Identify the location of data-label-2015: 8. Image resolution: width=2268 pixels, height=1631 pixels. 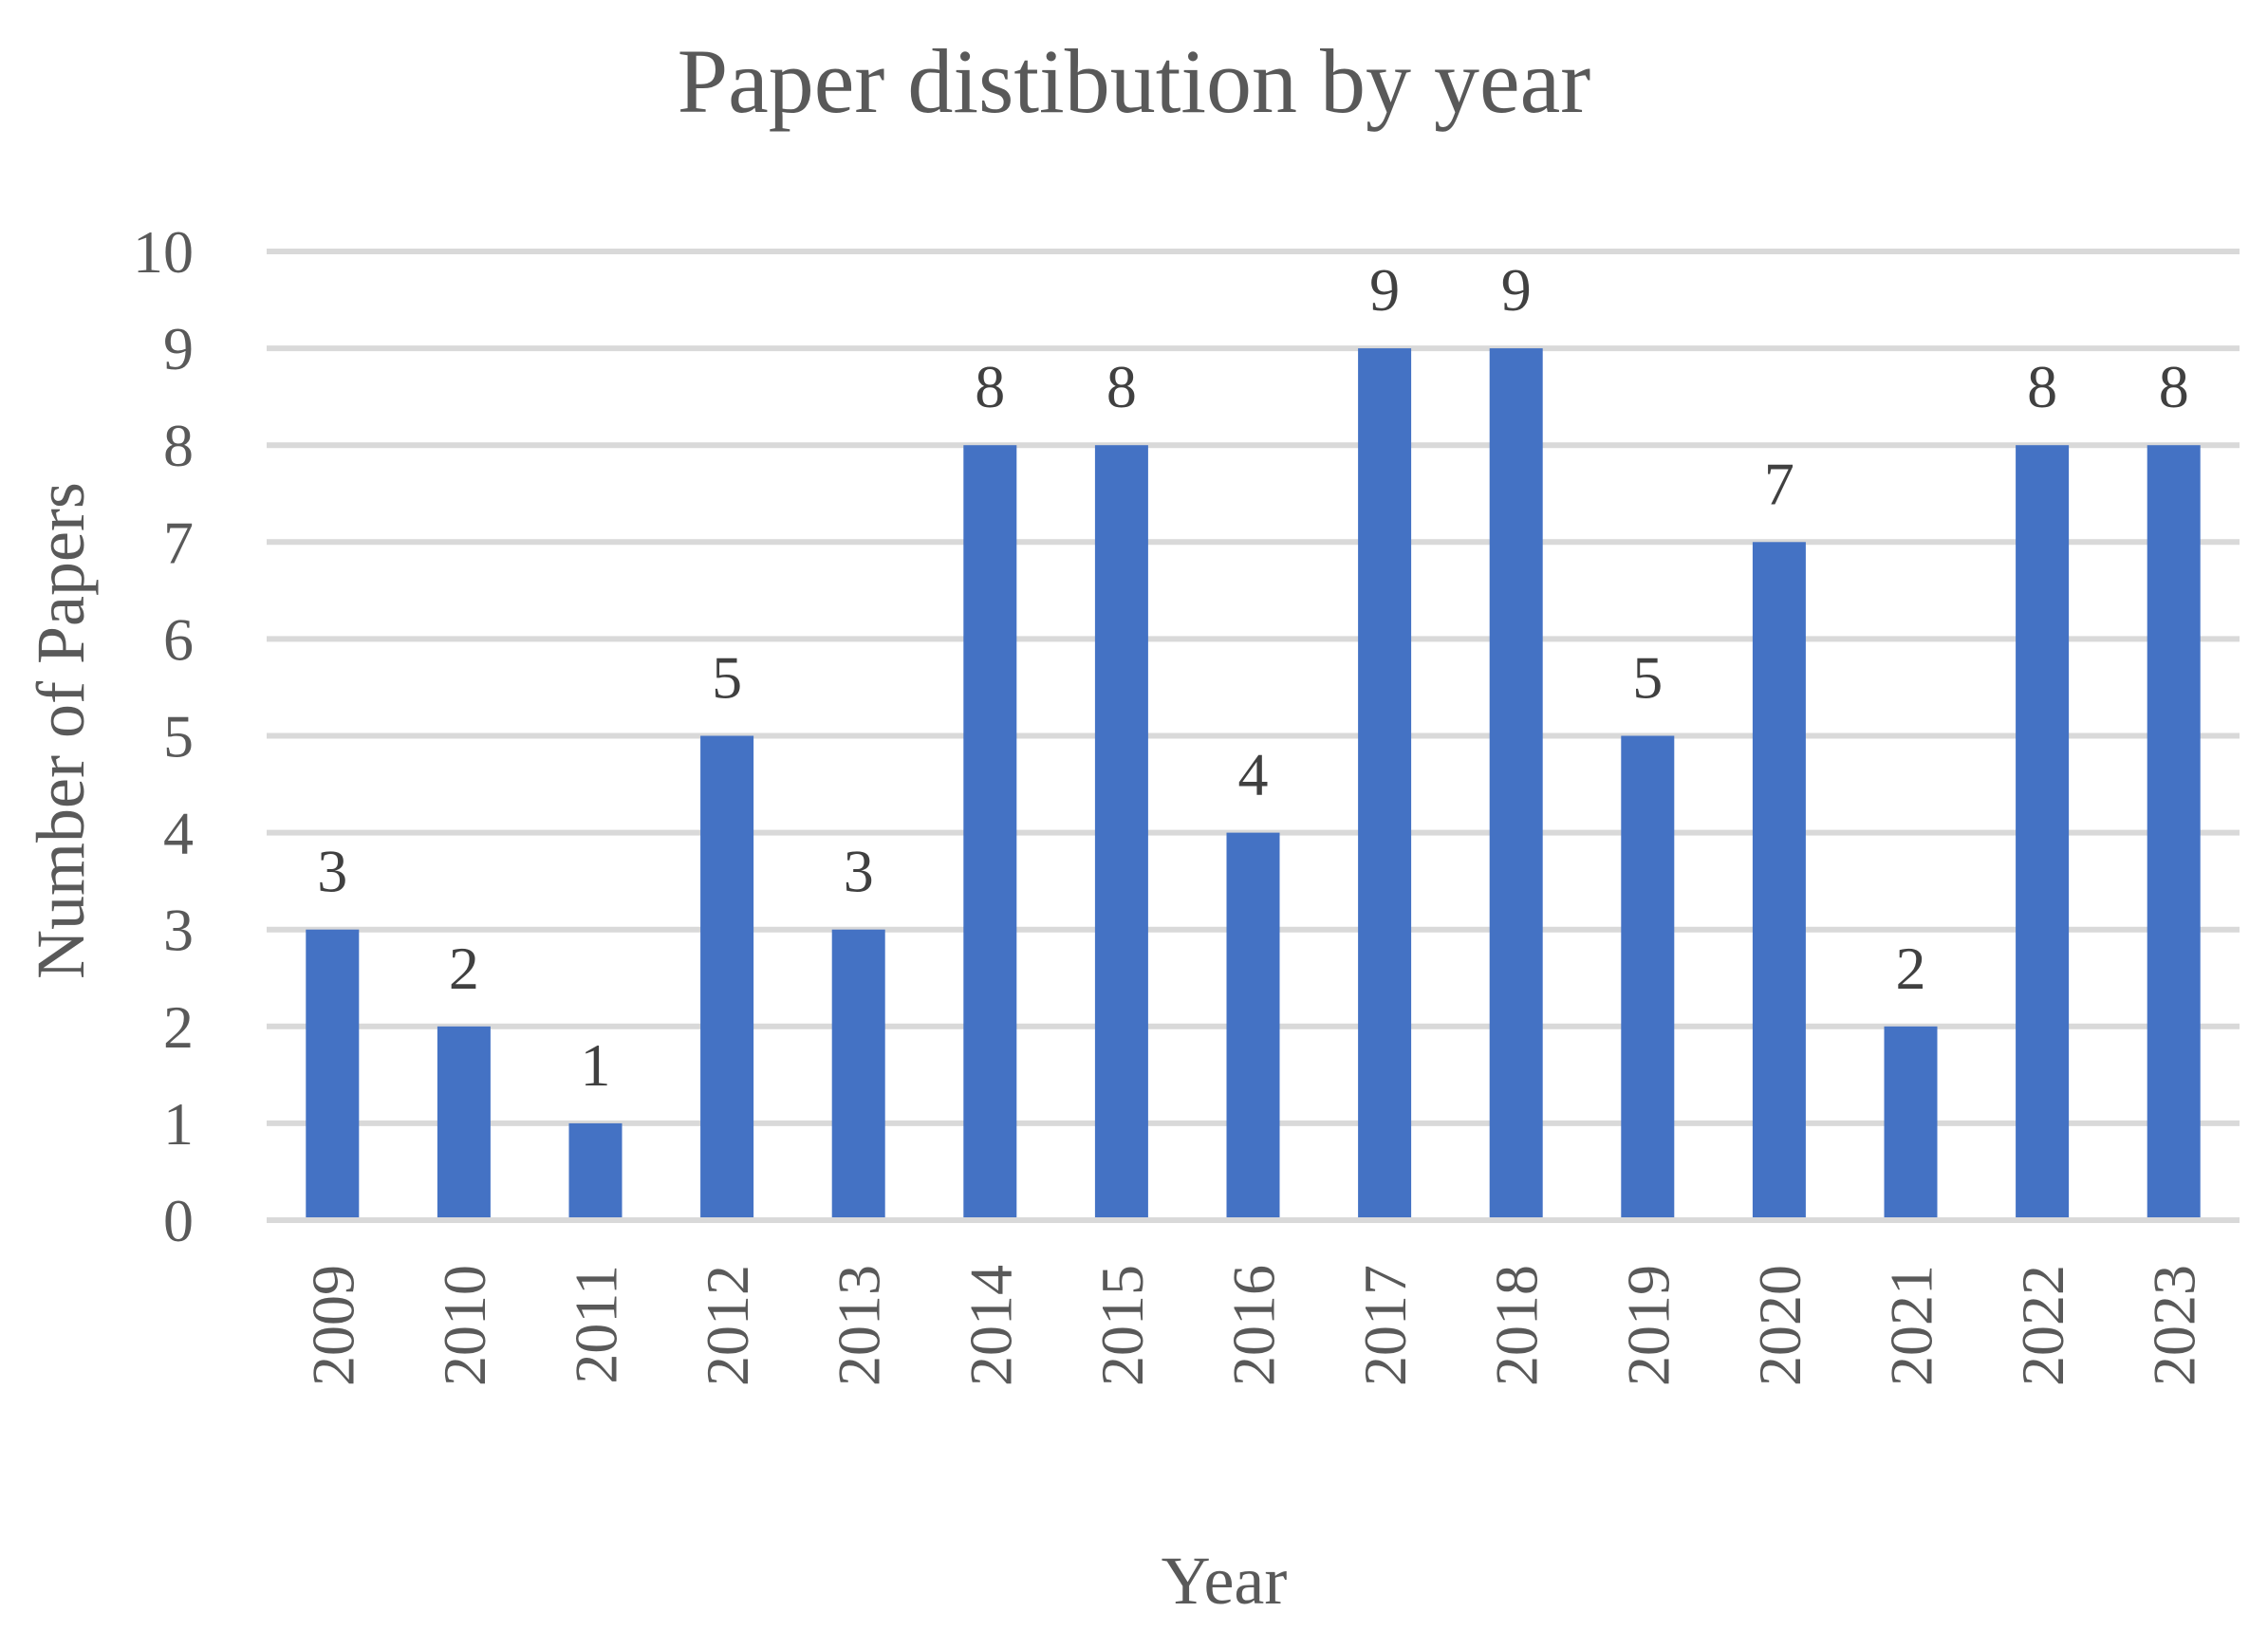
(1121, 387).